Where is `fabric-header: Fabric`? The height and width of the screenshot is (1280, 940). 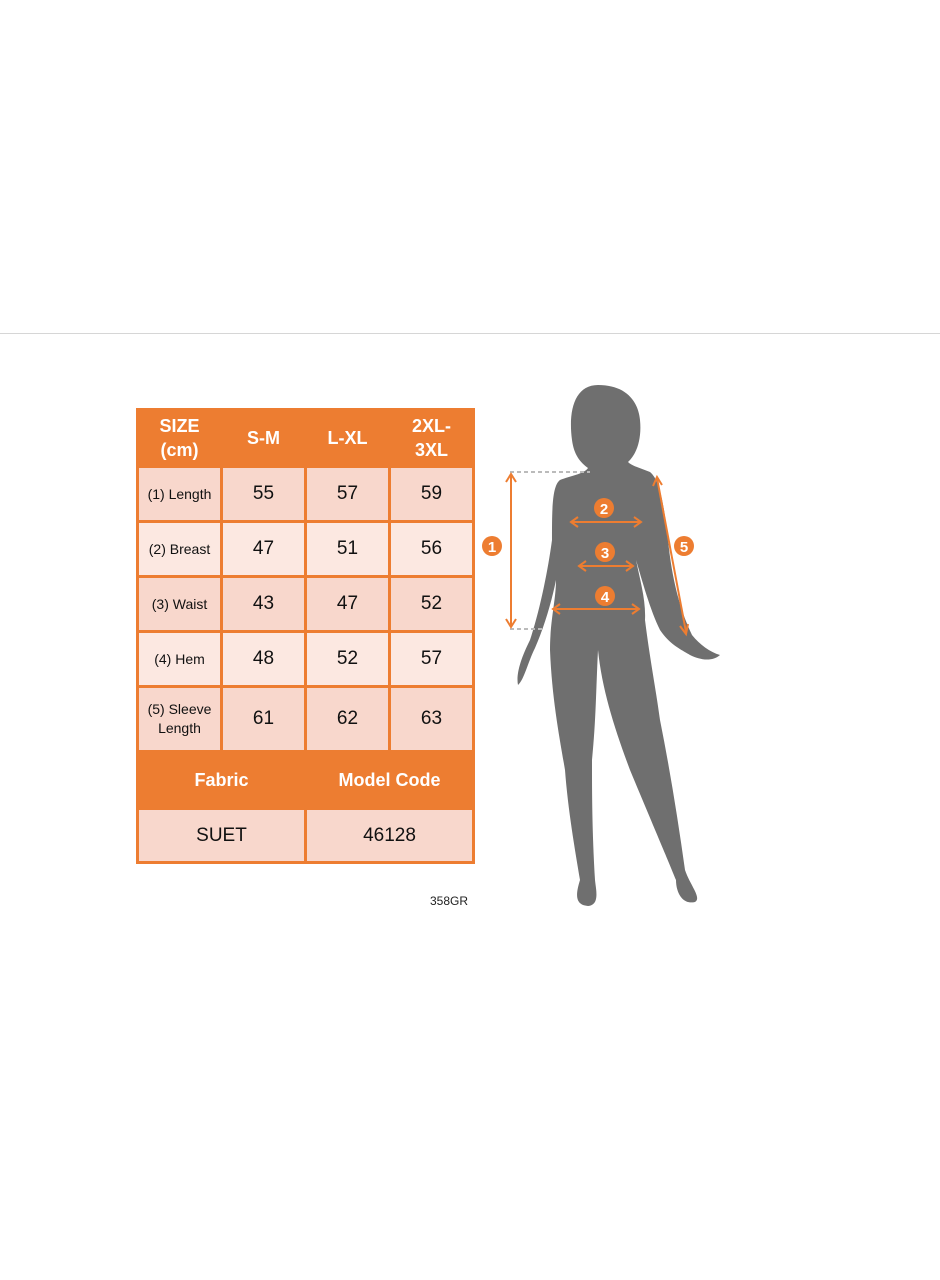 fabric-header: Fabric is located at coordinates (221, 780).